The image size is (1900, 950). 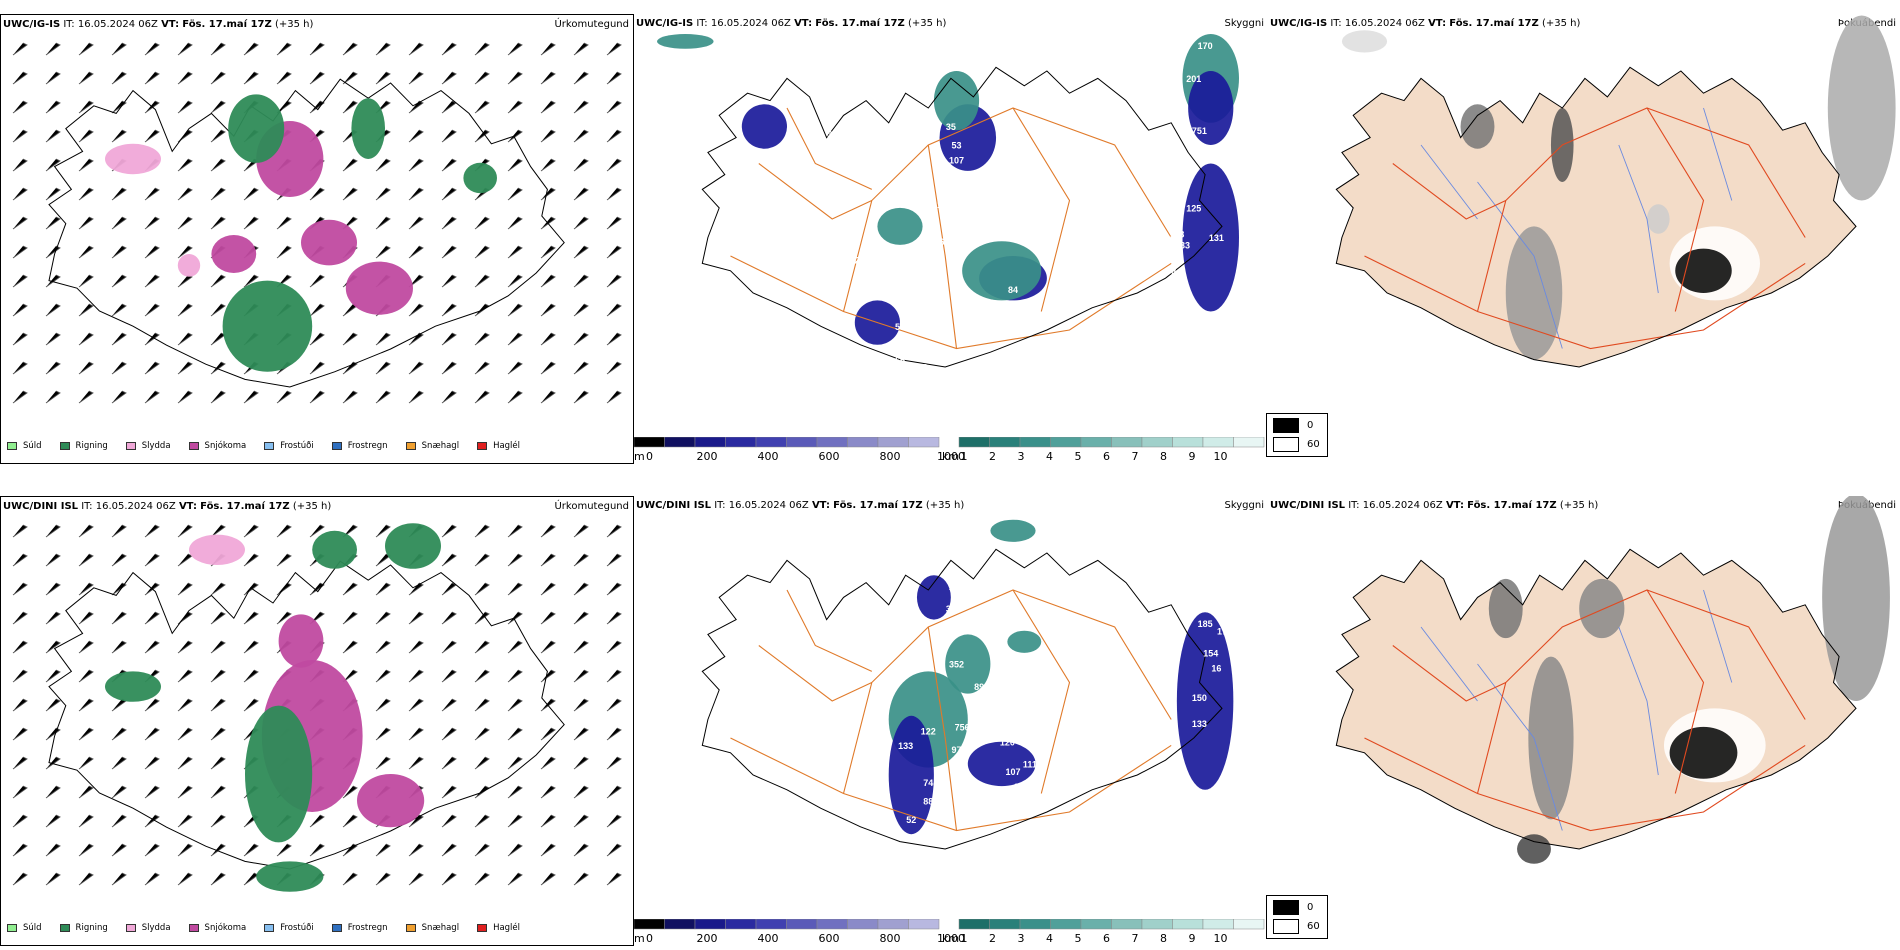 What do you see at coordinates (1585, 710) in the screenshot?
I see `road-network` at bounding box center [1585, 710].